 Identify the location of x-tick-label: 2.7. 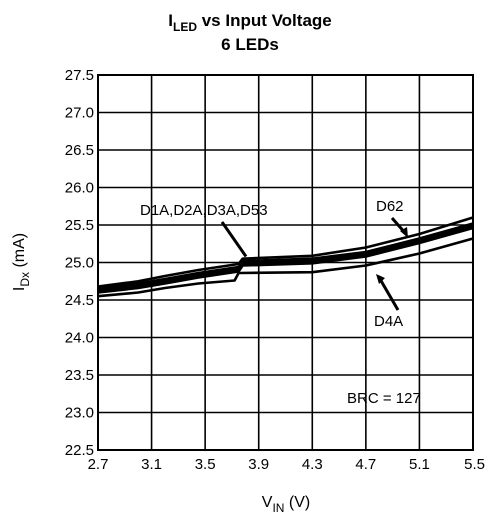
(98, 464).